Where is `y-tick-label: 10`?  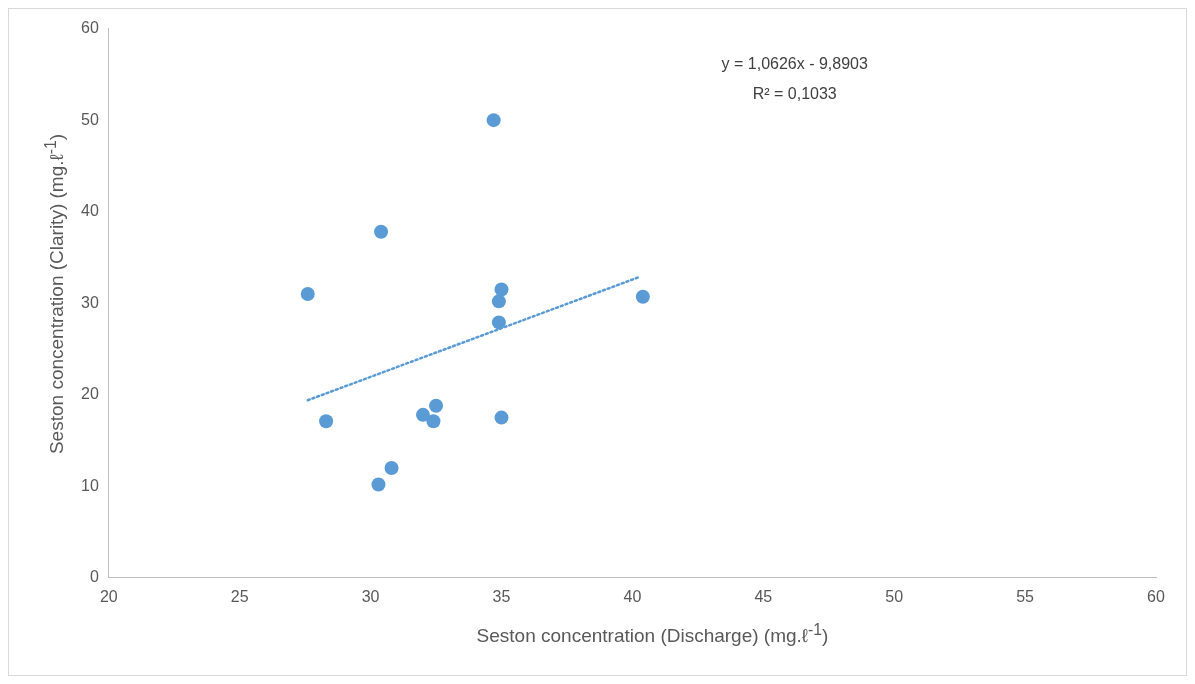
y-tick-label: 10 is located at coordinates (90, 485).